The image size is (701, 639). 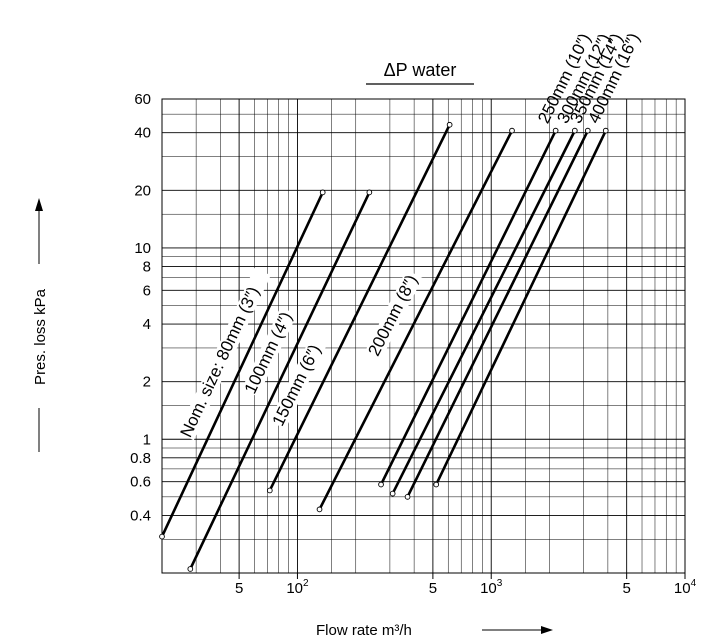 I want to click on series-label: Nom. size: 80mm (3″), so click(x=220, y=362).